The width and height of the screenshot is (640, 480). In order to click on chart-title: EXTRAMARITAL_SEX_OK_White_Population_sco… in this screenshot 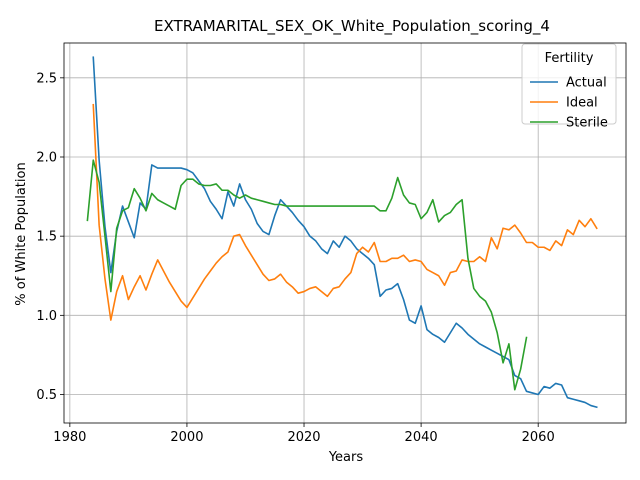, I will do `click(352, 26)`.